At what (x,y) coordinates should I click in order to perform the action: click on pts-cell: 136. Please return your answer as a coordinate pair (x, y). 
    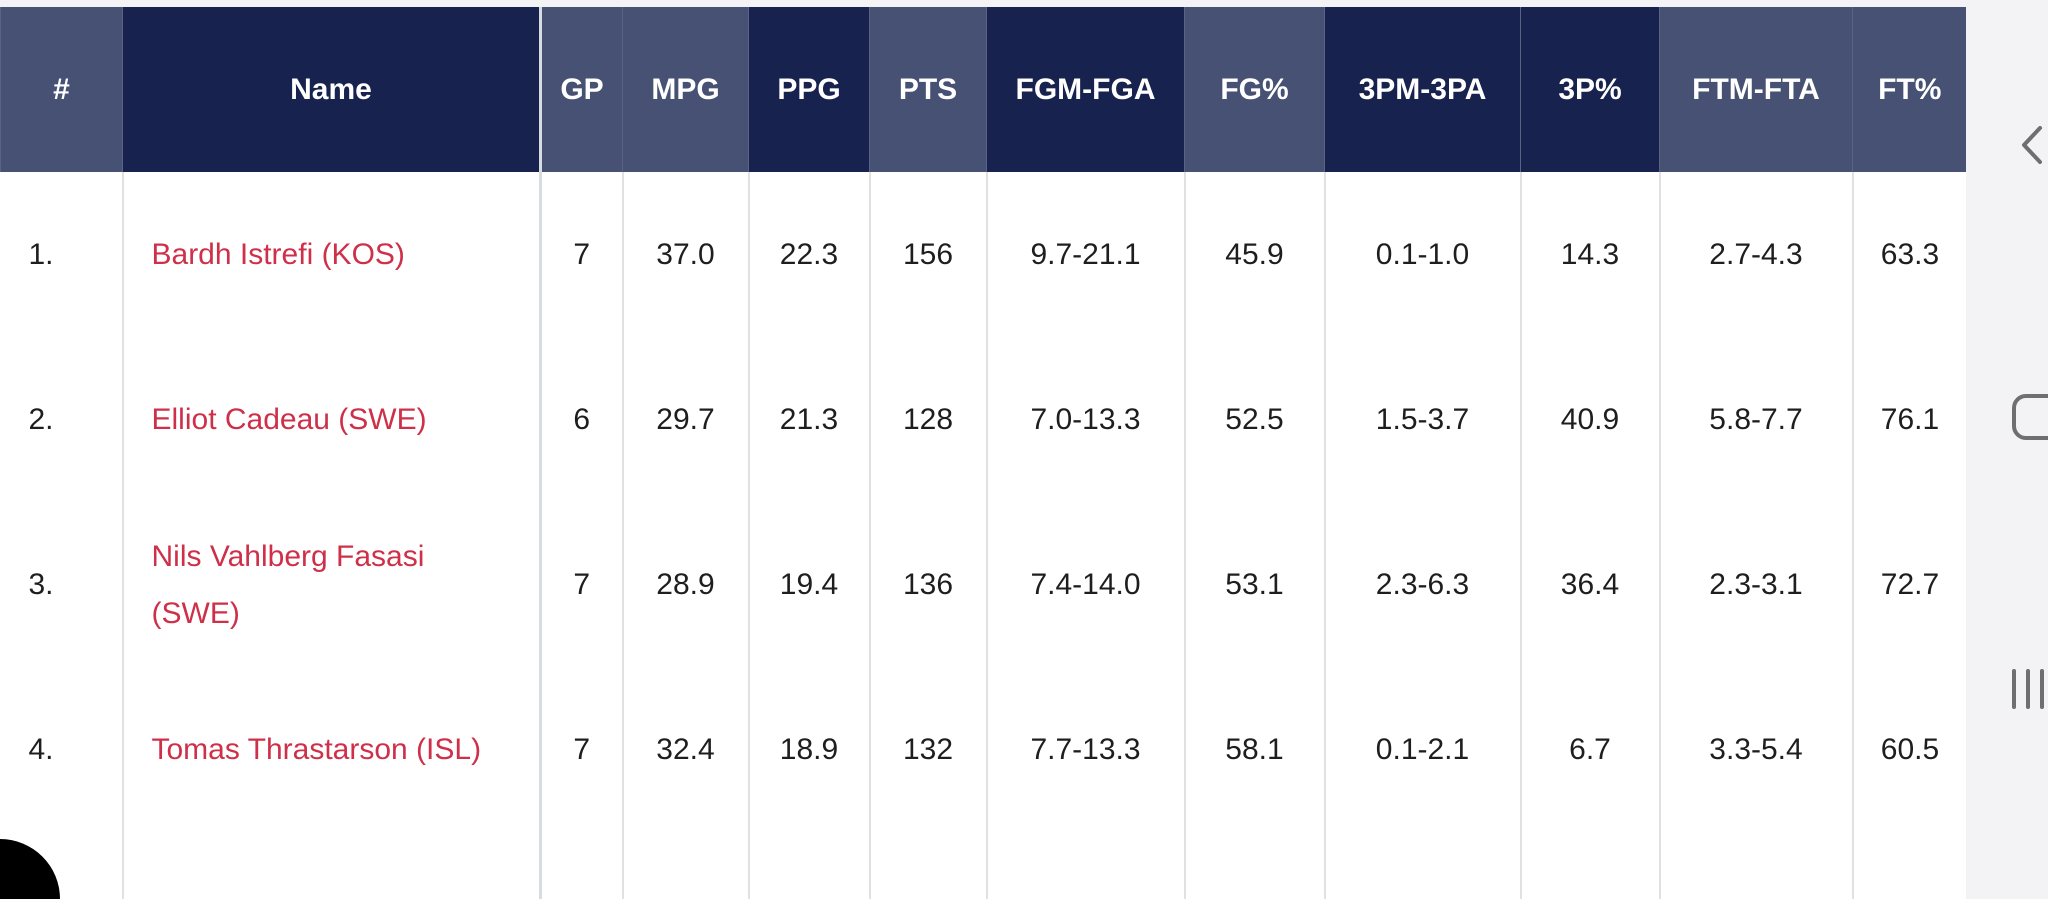
    Looking at the image, I should click on (927, 584).